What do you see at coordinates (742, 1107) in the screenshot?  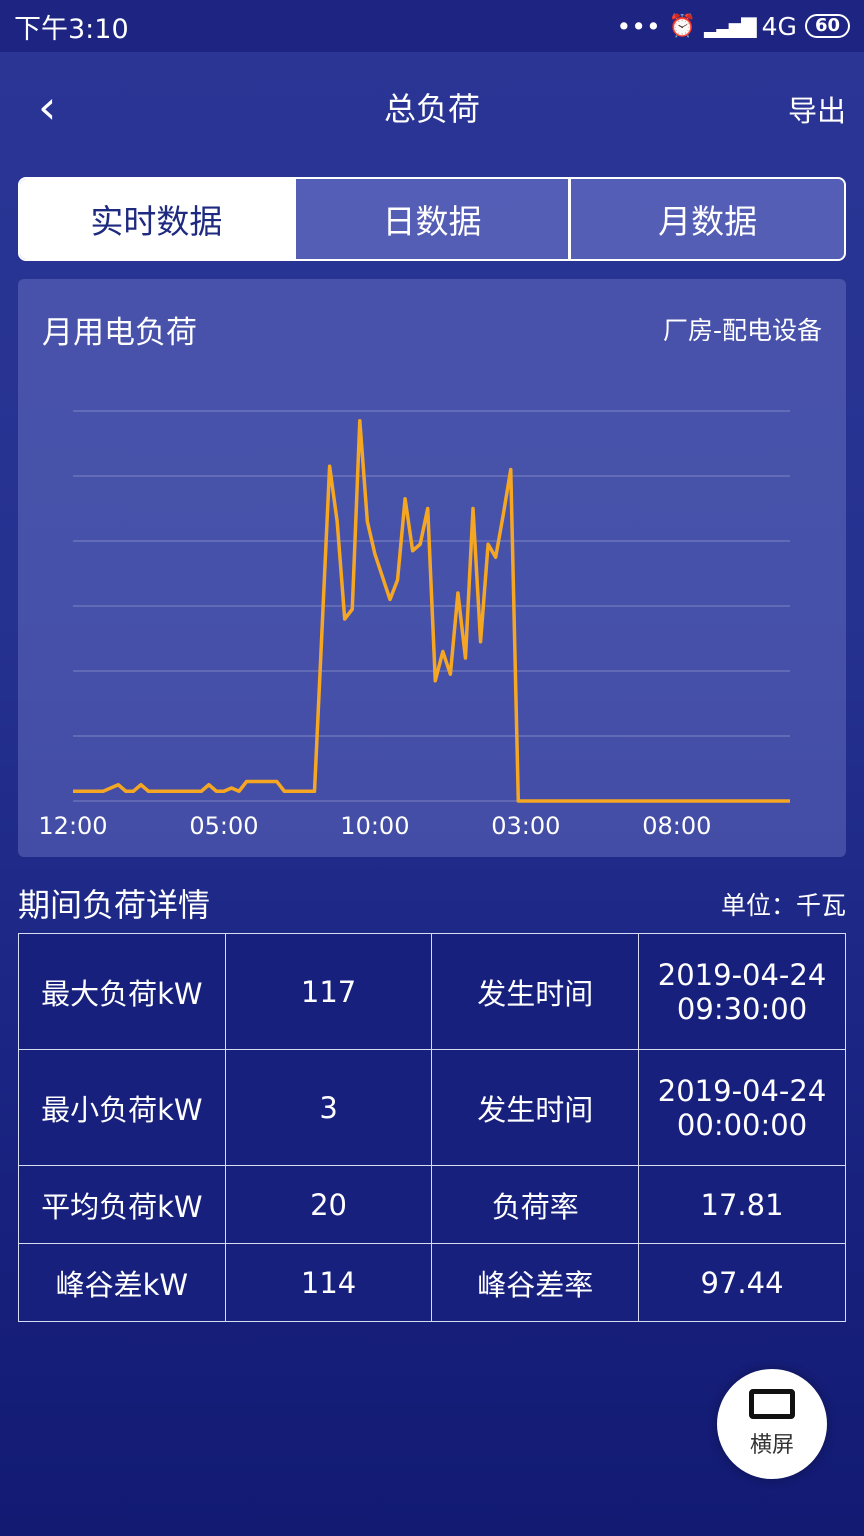 I see `cell-value: 2019-04-24 00:00:00` at bounding box center [742, 1107].